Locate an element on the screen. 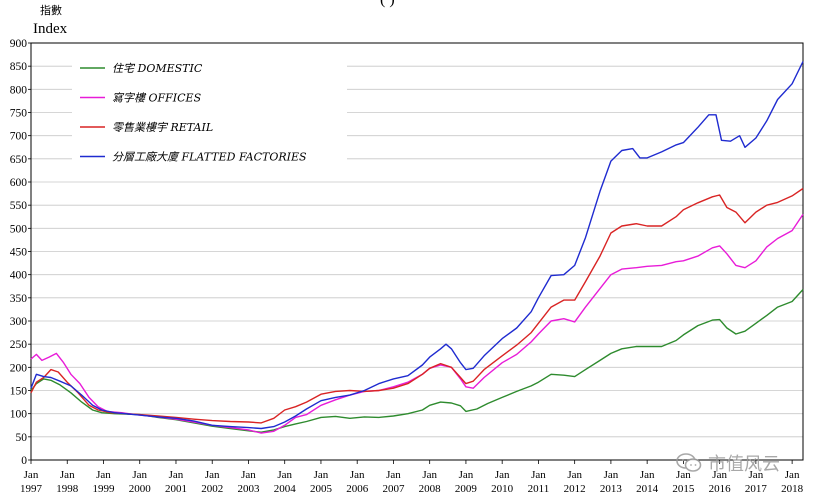 This screenshot has width=814, height=500. y-tick-label: 300 is located at coordinates (19, 322).